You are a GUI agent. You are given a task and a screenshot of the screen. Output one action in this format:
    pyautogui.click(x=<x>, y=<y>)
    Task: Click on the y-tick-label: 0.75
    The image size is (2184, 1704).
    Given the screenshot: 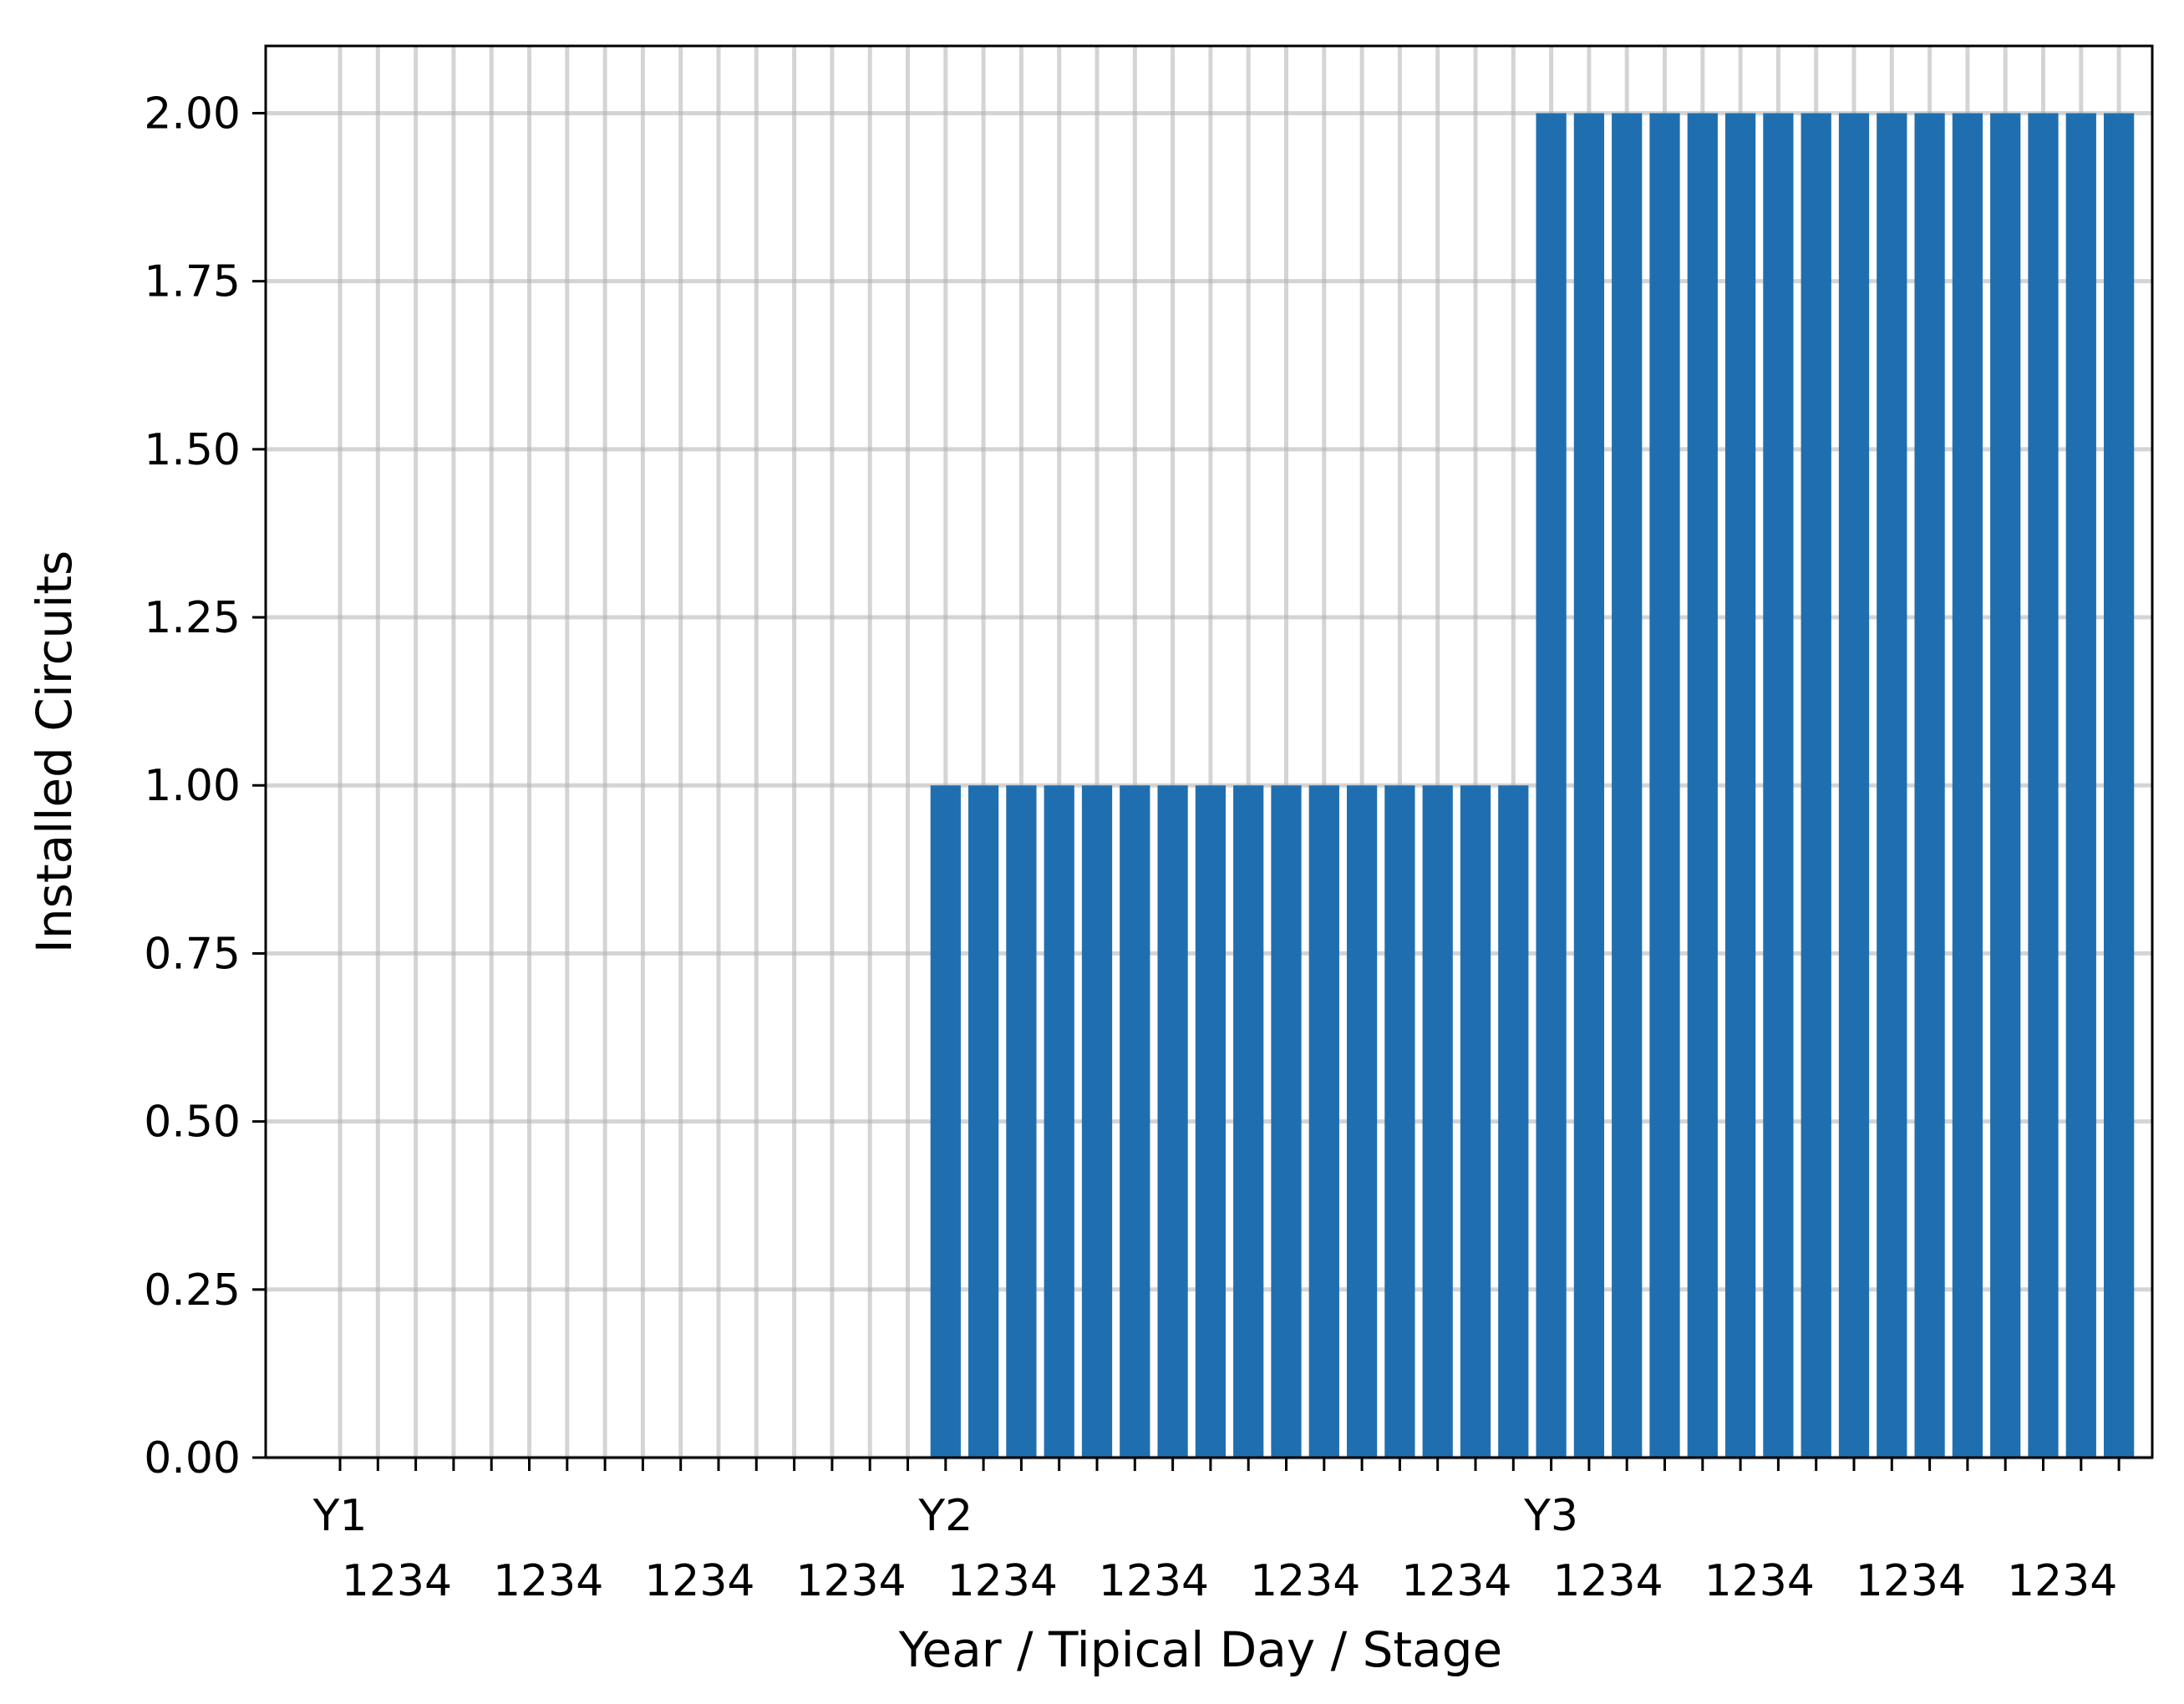 What is the action you would take?
    pyautogui.click(x=192, y=954)
    